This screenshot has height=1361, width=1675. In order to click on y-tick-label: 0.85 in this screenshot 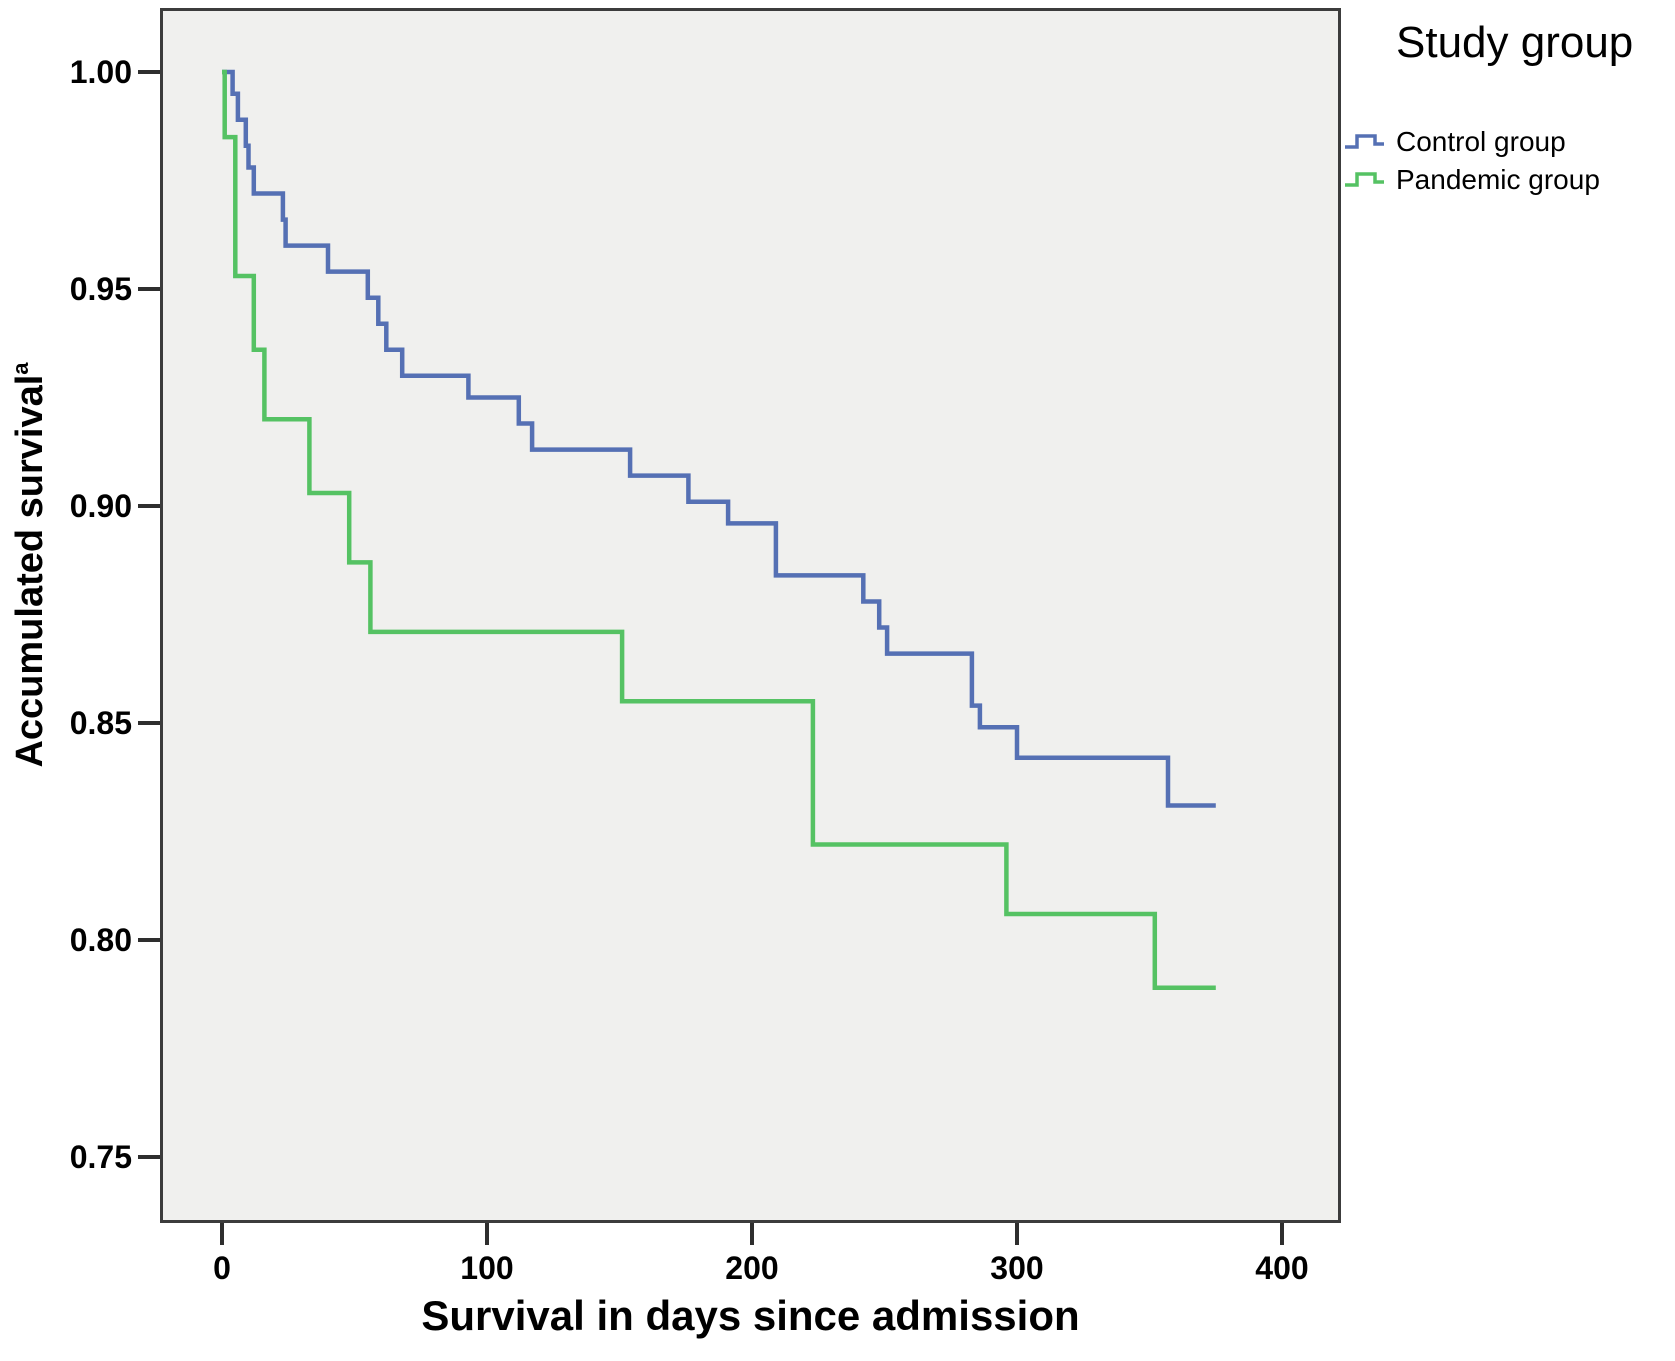, I will do `click(100, 723)`.